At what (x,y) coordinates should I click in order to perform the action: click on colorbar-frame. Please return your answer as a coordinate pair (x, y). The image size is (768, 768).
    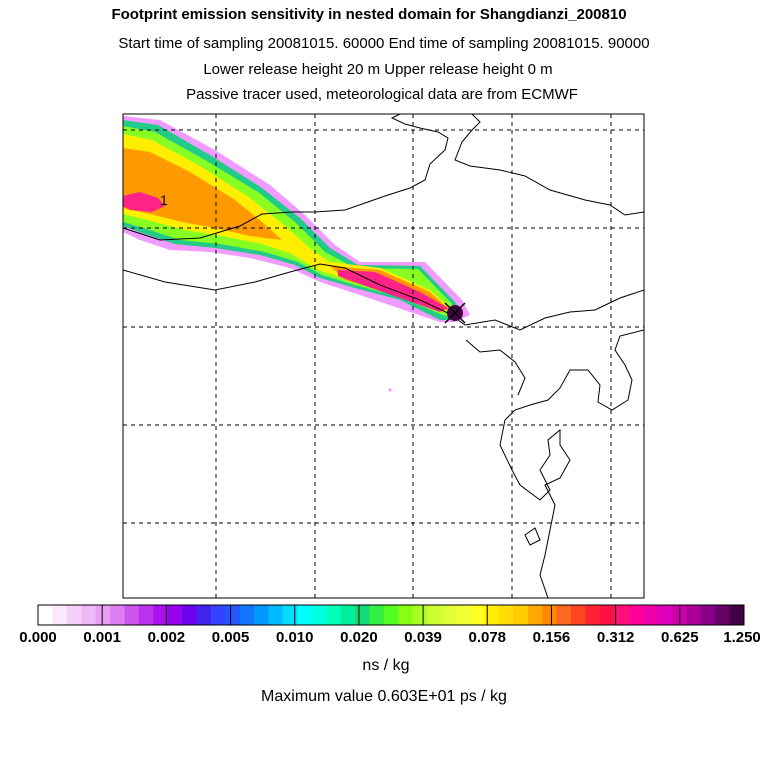
    Looking at the image, I should click on (391, 615).